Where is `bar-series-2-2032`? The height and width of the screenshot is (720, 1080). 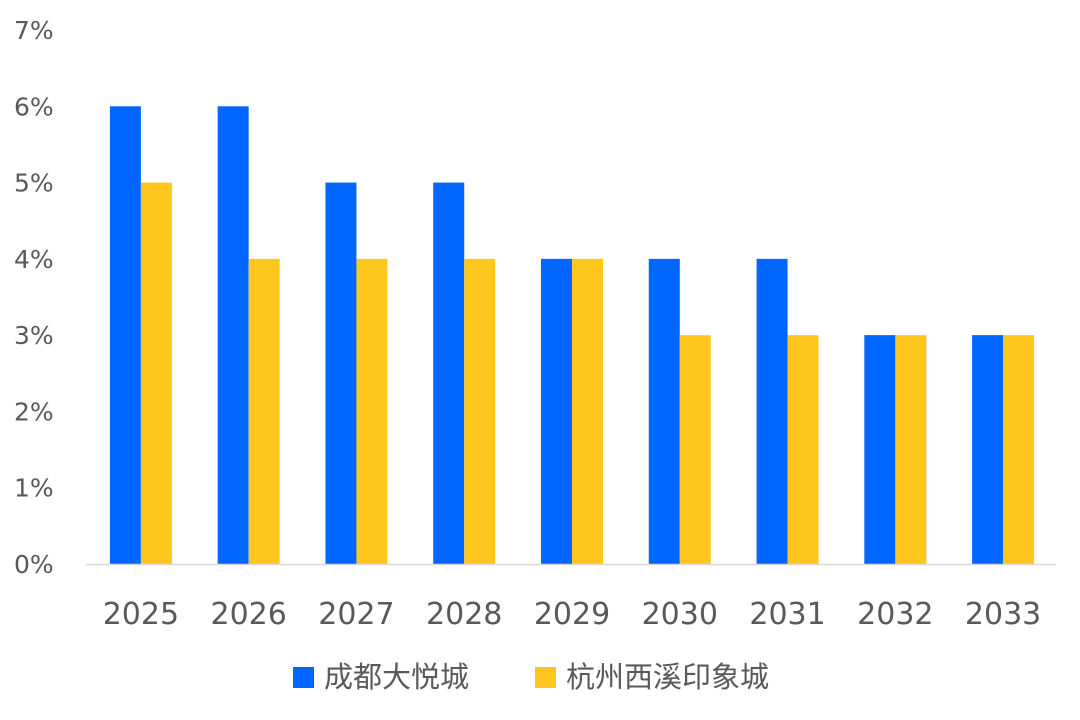 bar-series-2-2032 is located at coordinates (911, 449).